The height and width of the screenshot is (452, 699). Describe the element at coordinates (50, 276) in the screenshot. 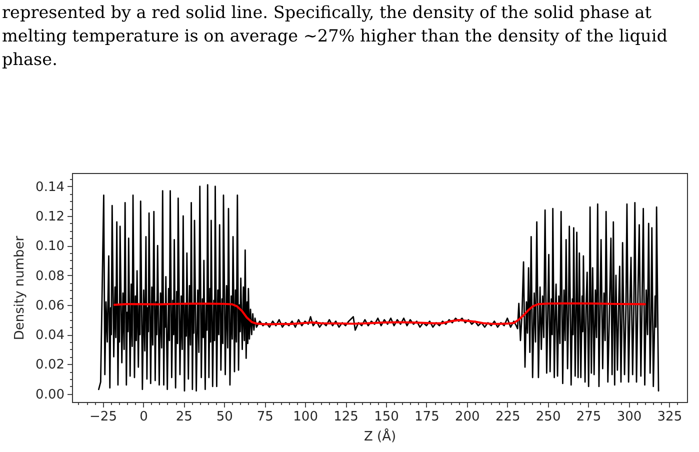

I see `y-tick-label: 0.08` at that location.